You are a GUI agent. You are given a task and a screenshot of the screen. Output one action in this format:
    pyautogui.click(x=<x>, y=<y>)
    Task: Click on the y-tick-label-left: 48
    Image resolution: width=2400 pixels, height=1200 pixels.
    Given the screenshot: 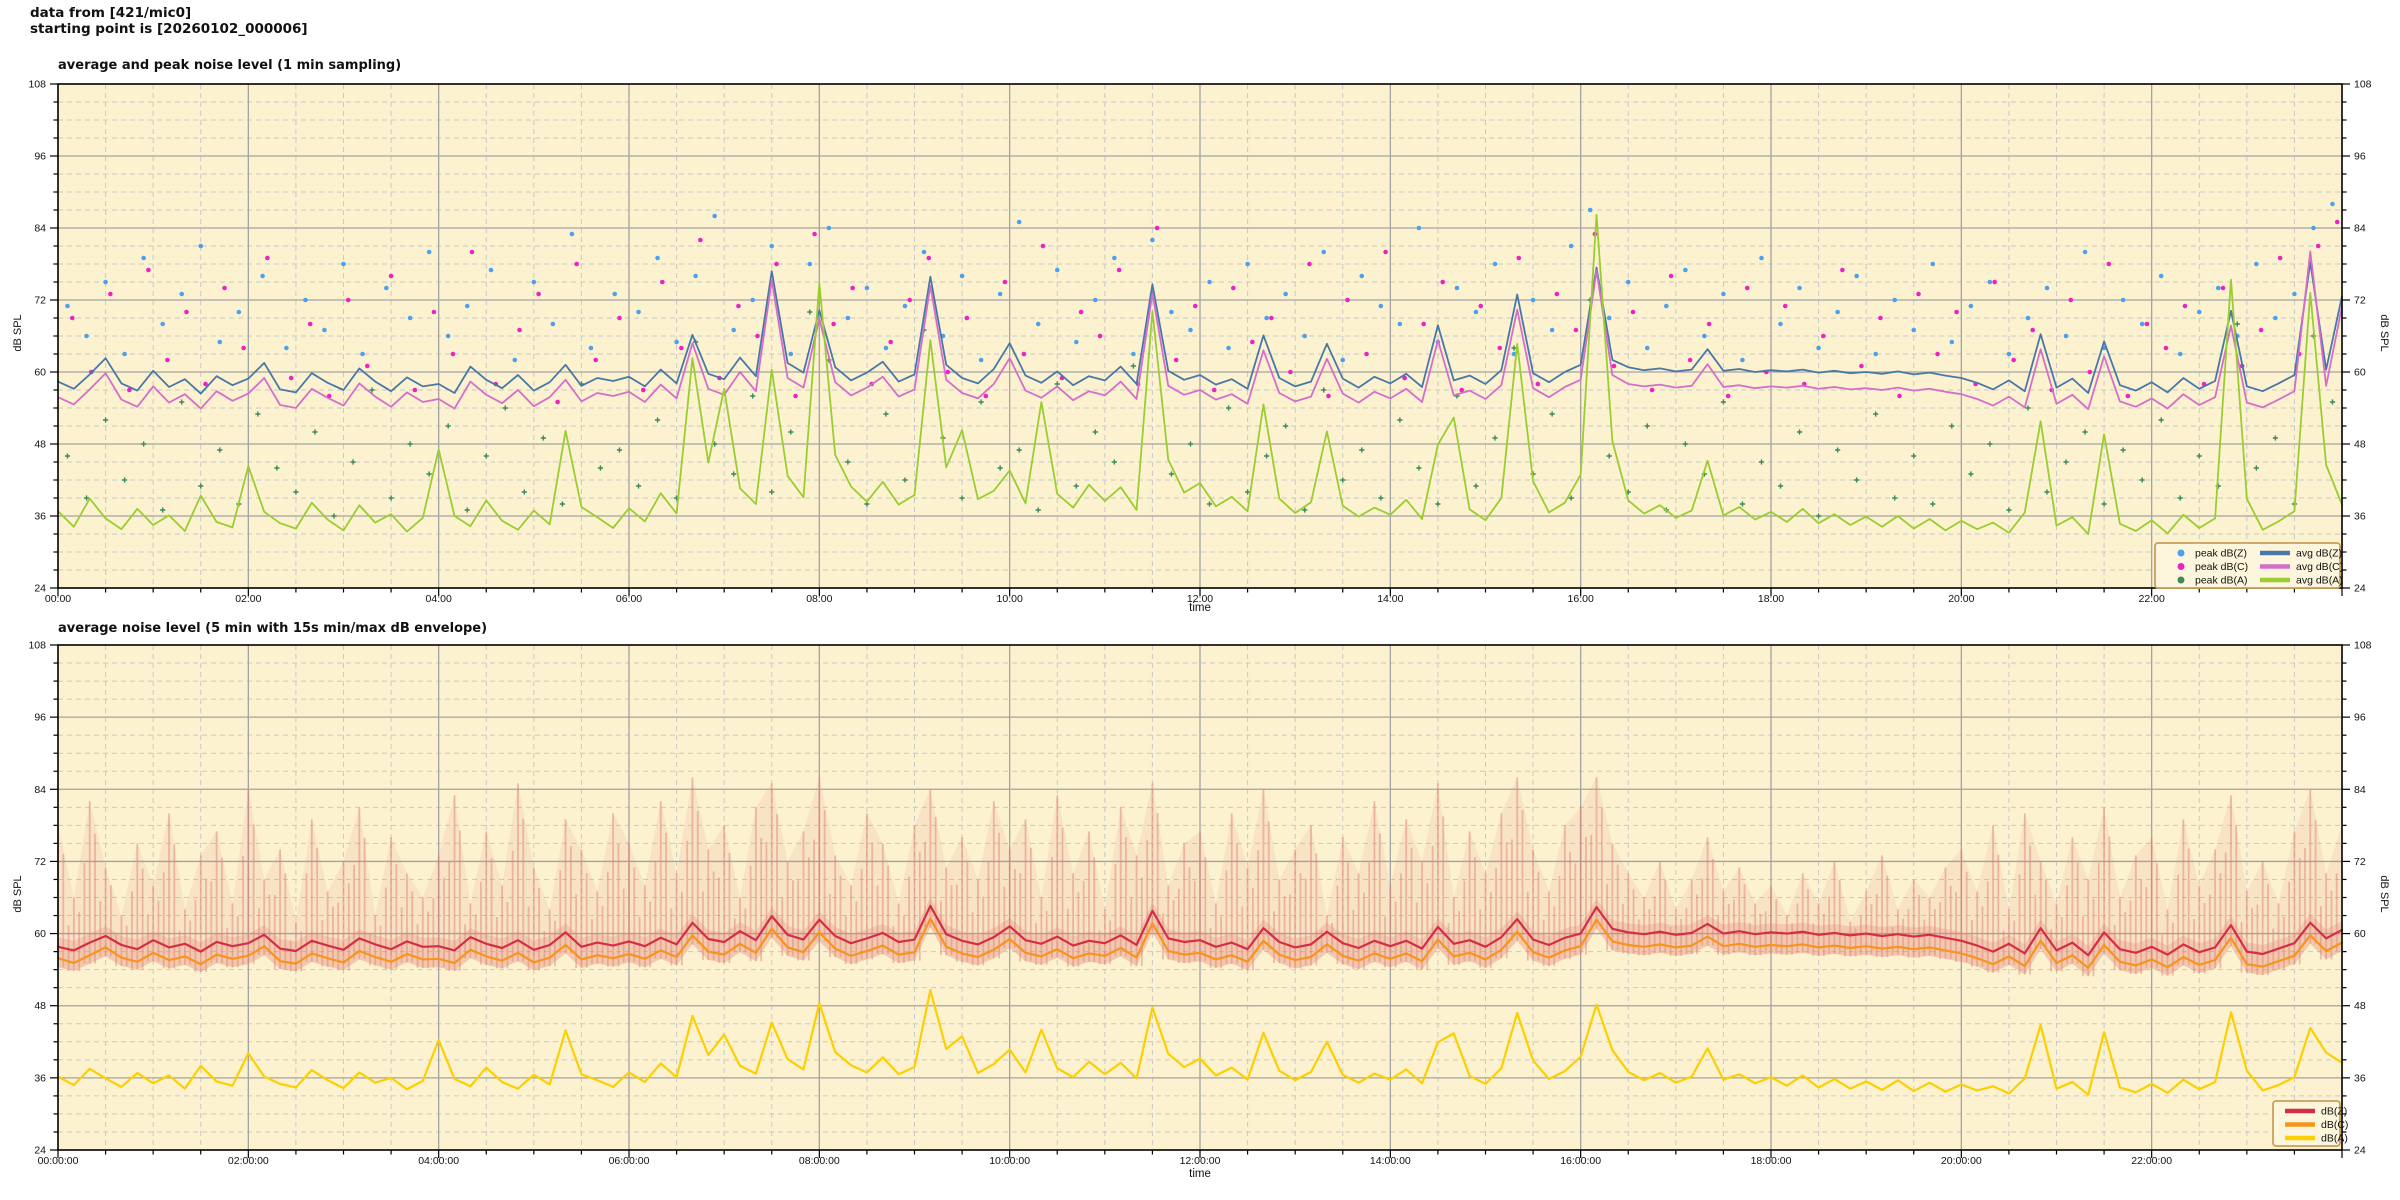 What is the action you would take?
    pyautogui.click(x=40, y=1006)
    